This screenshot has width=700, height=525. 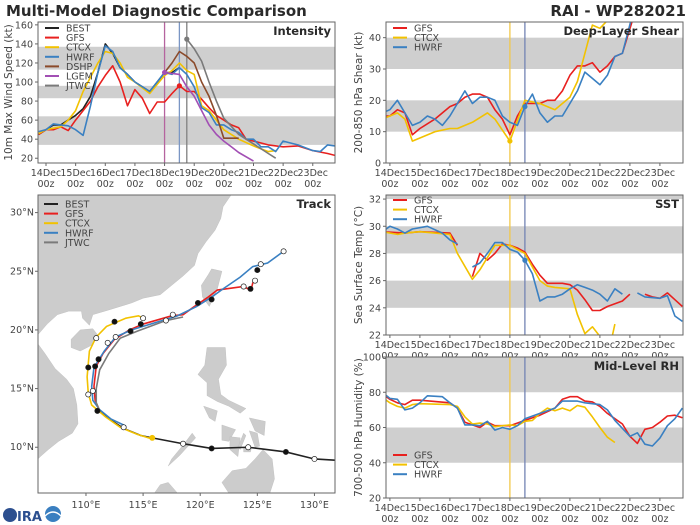 What do you see at coordinates (86, 505) in the screenshot?
I see `lon-tick-label: 110°E` at bounding box center [86, 505].